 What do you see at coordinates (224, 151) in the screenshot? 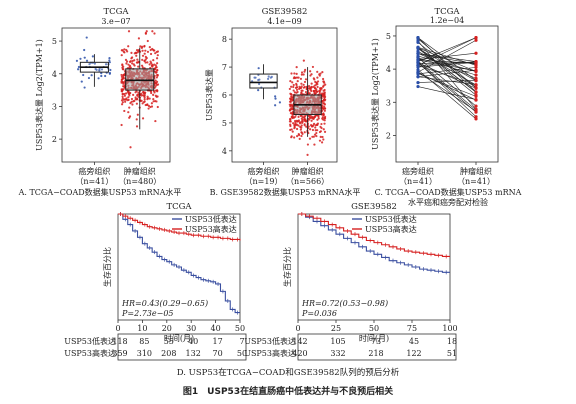
I see `y-tick-label: 4` at bounding box center [224, 151].